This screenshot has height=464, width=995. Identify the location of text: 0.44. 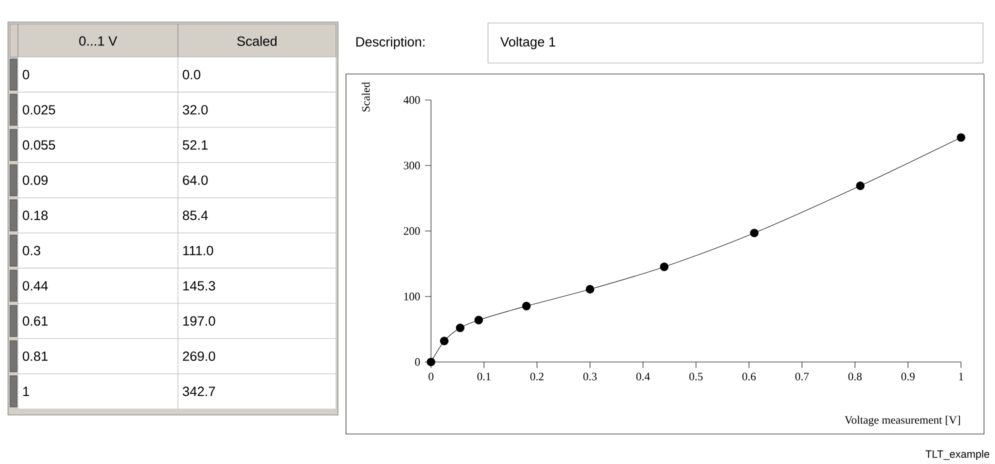
(35, 286).